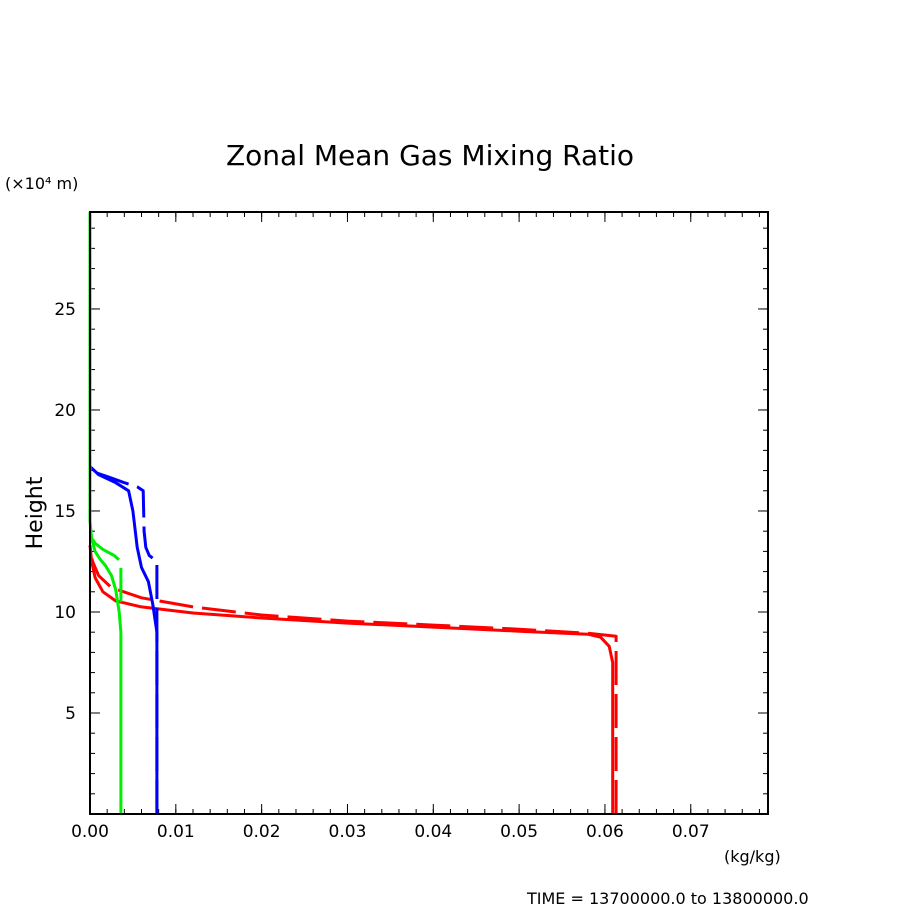 This screenshot has height=904, width=904. I want to click on y-tick-label: 5, so click(70, 714).